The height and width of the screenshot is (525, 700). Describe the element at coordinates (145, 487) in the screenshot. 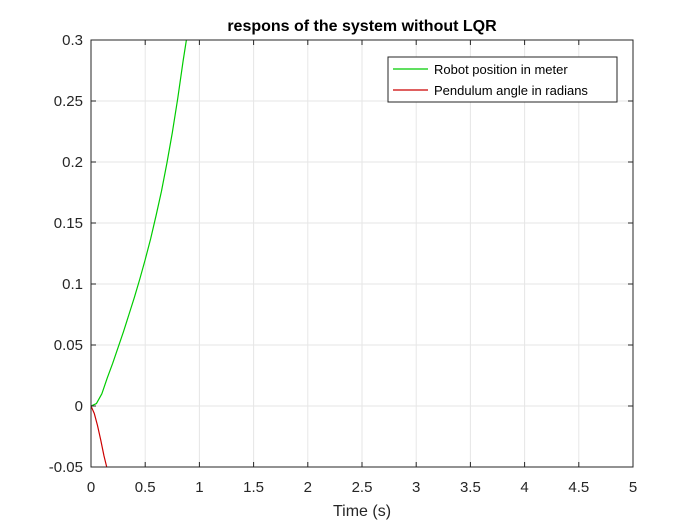

I see `x-tick-label: 0.5` at that location.